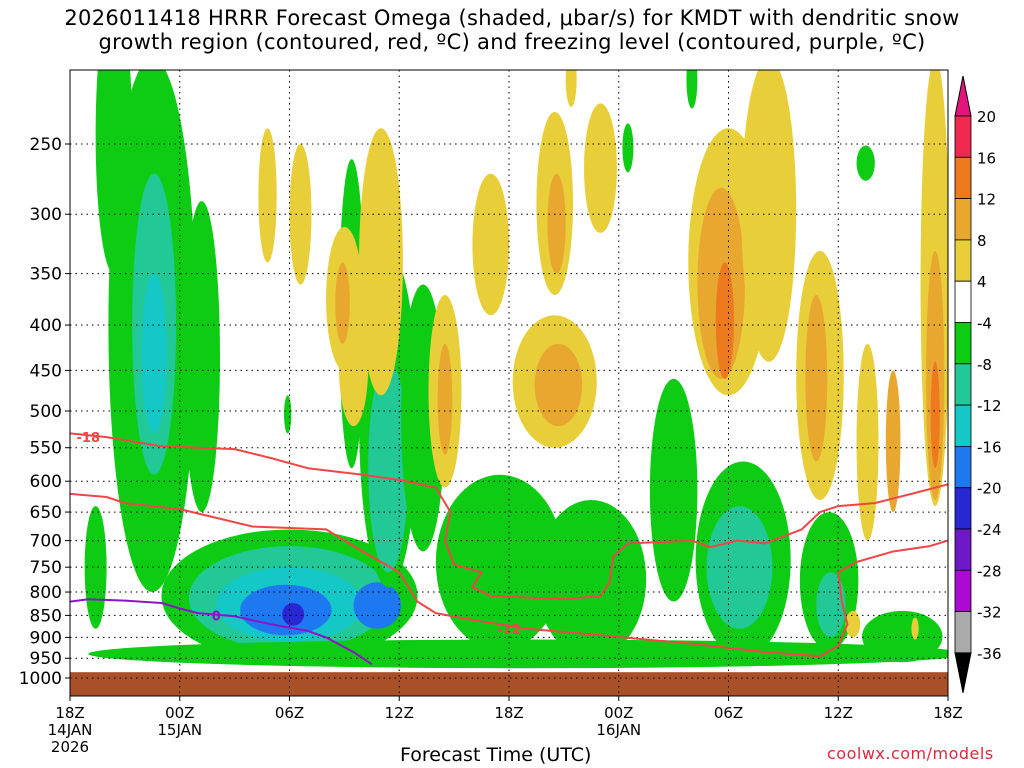 The height and width of the screenshot is (768, 1024). I want to click on y-tick-label-750: 750, so click(46, 568).